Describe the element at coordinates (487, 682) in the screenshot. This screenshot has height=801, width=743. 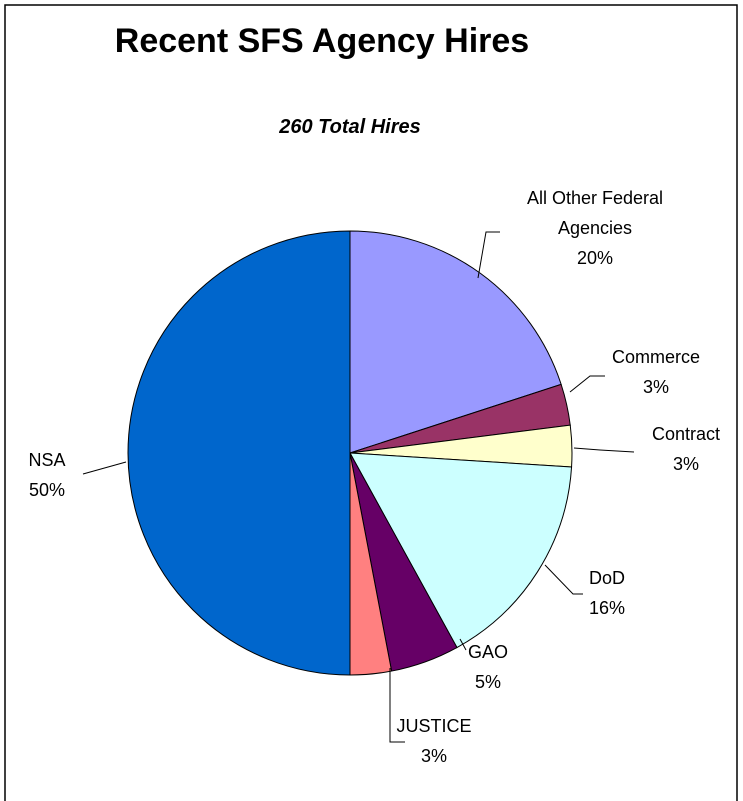
I see `value-label: 5%` at that location.